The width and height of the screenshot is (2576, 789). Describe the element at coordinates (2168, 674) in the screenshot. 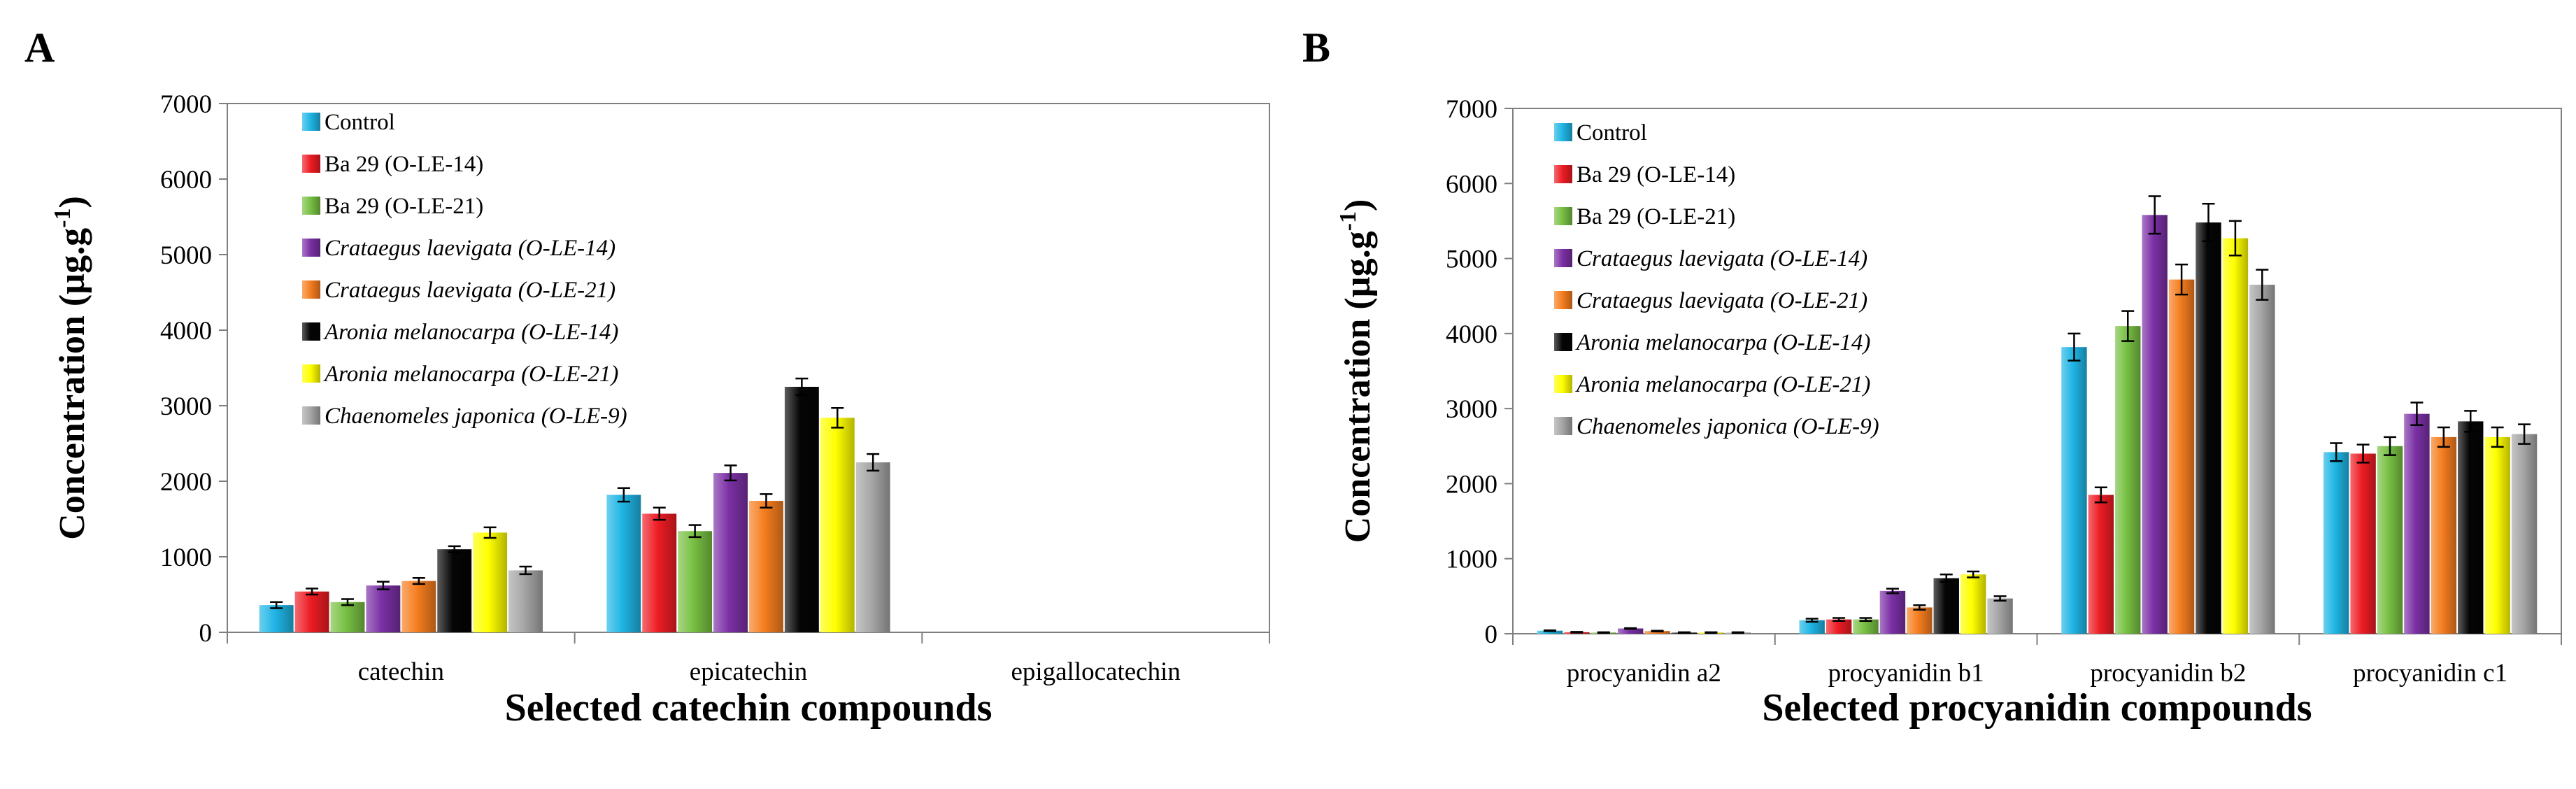

I see `x-tick-label: procyanidin b2` at that location.